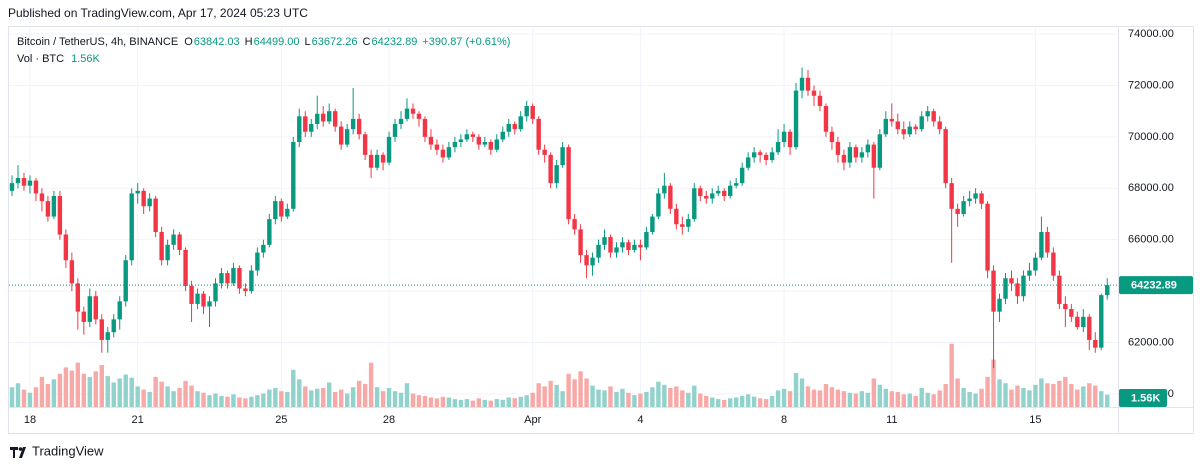 This screenshot has width=1200, height=469. I want to click on y-tick-label: 68000.00, so click(1151, 188).